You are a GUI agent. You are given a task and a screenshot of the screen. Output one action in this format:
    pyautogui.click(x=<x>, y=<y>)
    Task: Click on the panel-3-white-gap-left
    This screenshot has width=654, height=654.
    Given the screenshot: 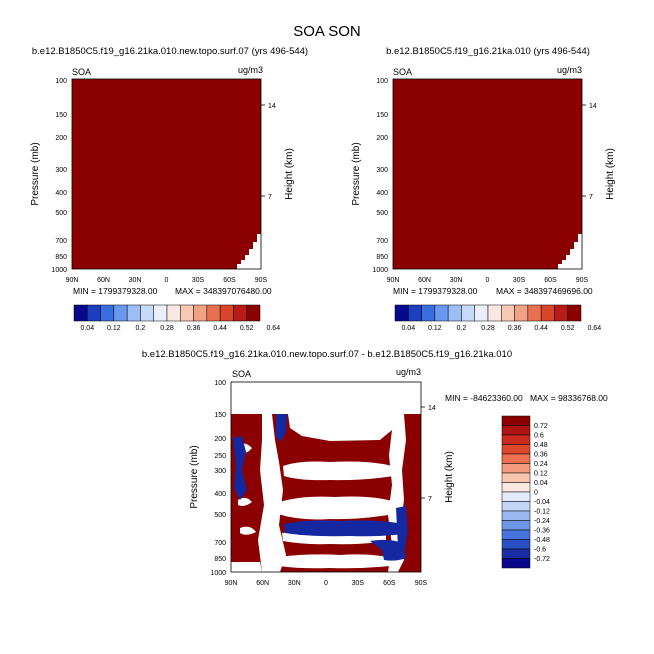 What is the action you would take?
    pyautogui.click(x=272, y=493)
    